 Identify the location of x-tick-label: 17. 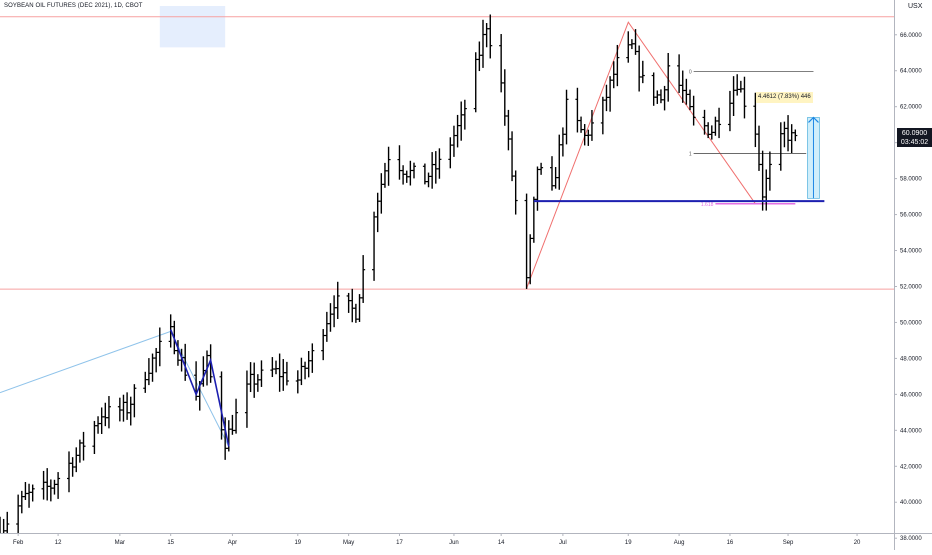
(399, 543).